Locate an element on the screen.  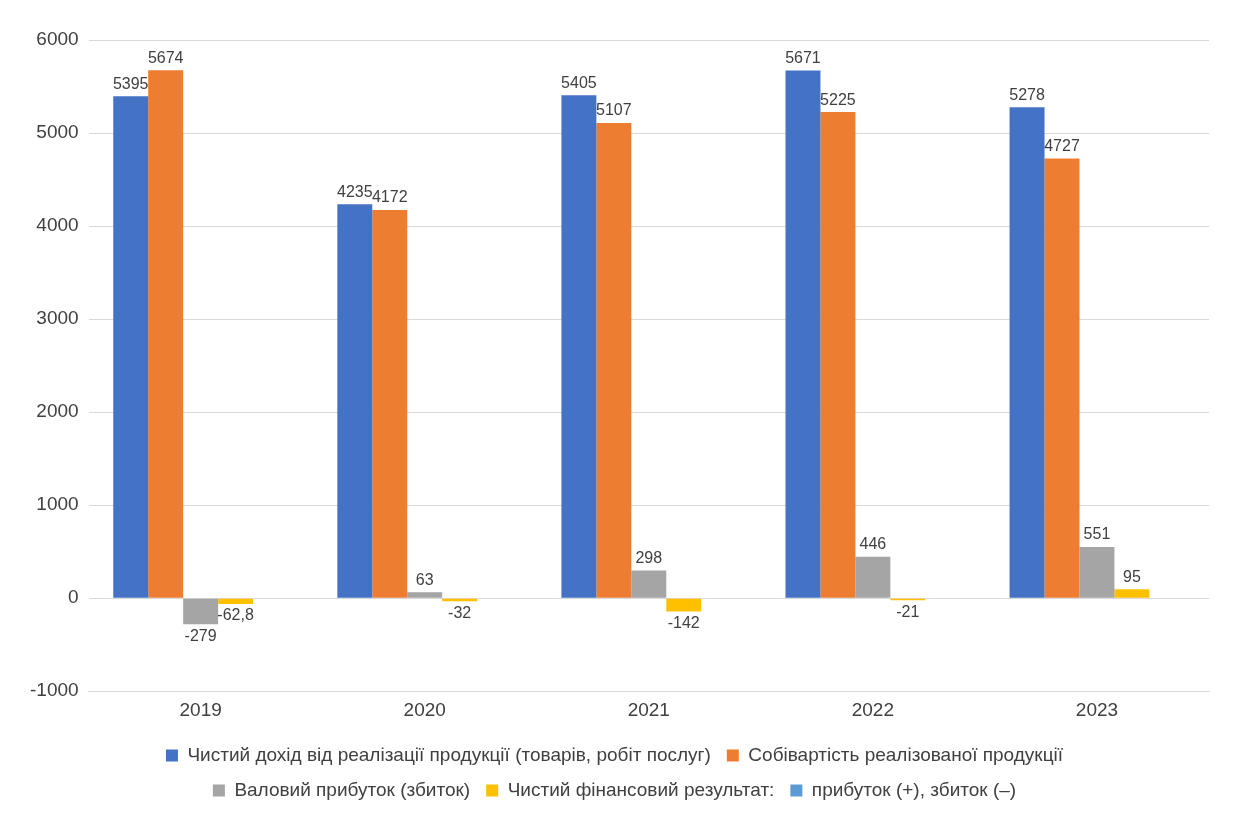
data-label: 5674 is located at coordinates (165, 57).